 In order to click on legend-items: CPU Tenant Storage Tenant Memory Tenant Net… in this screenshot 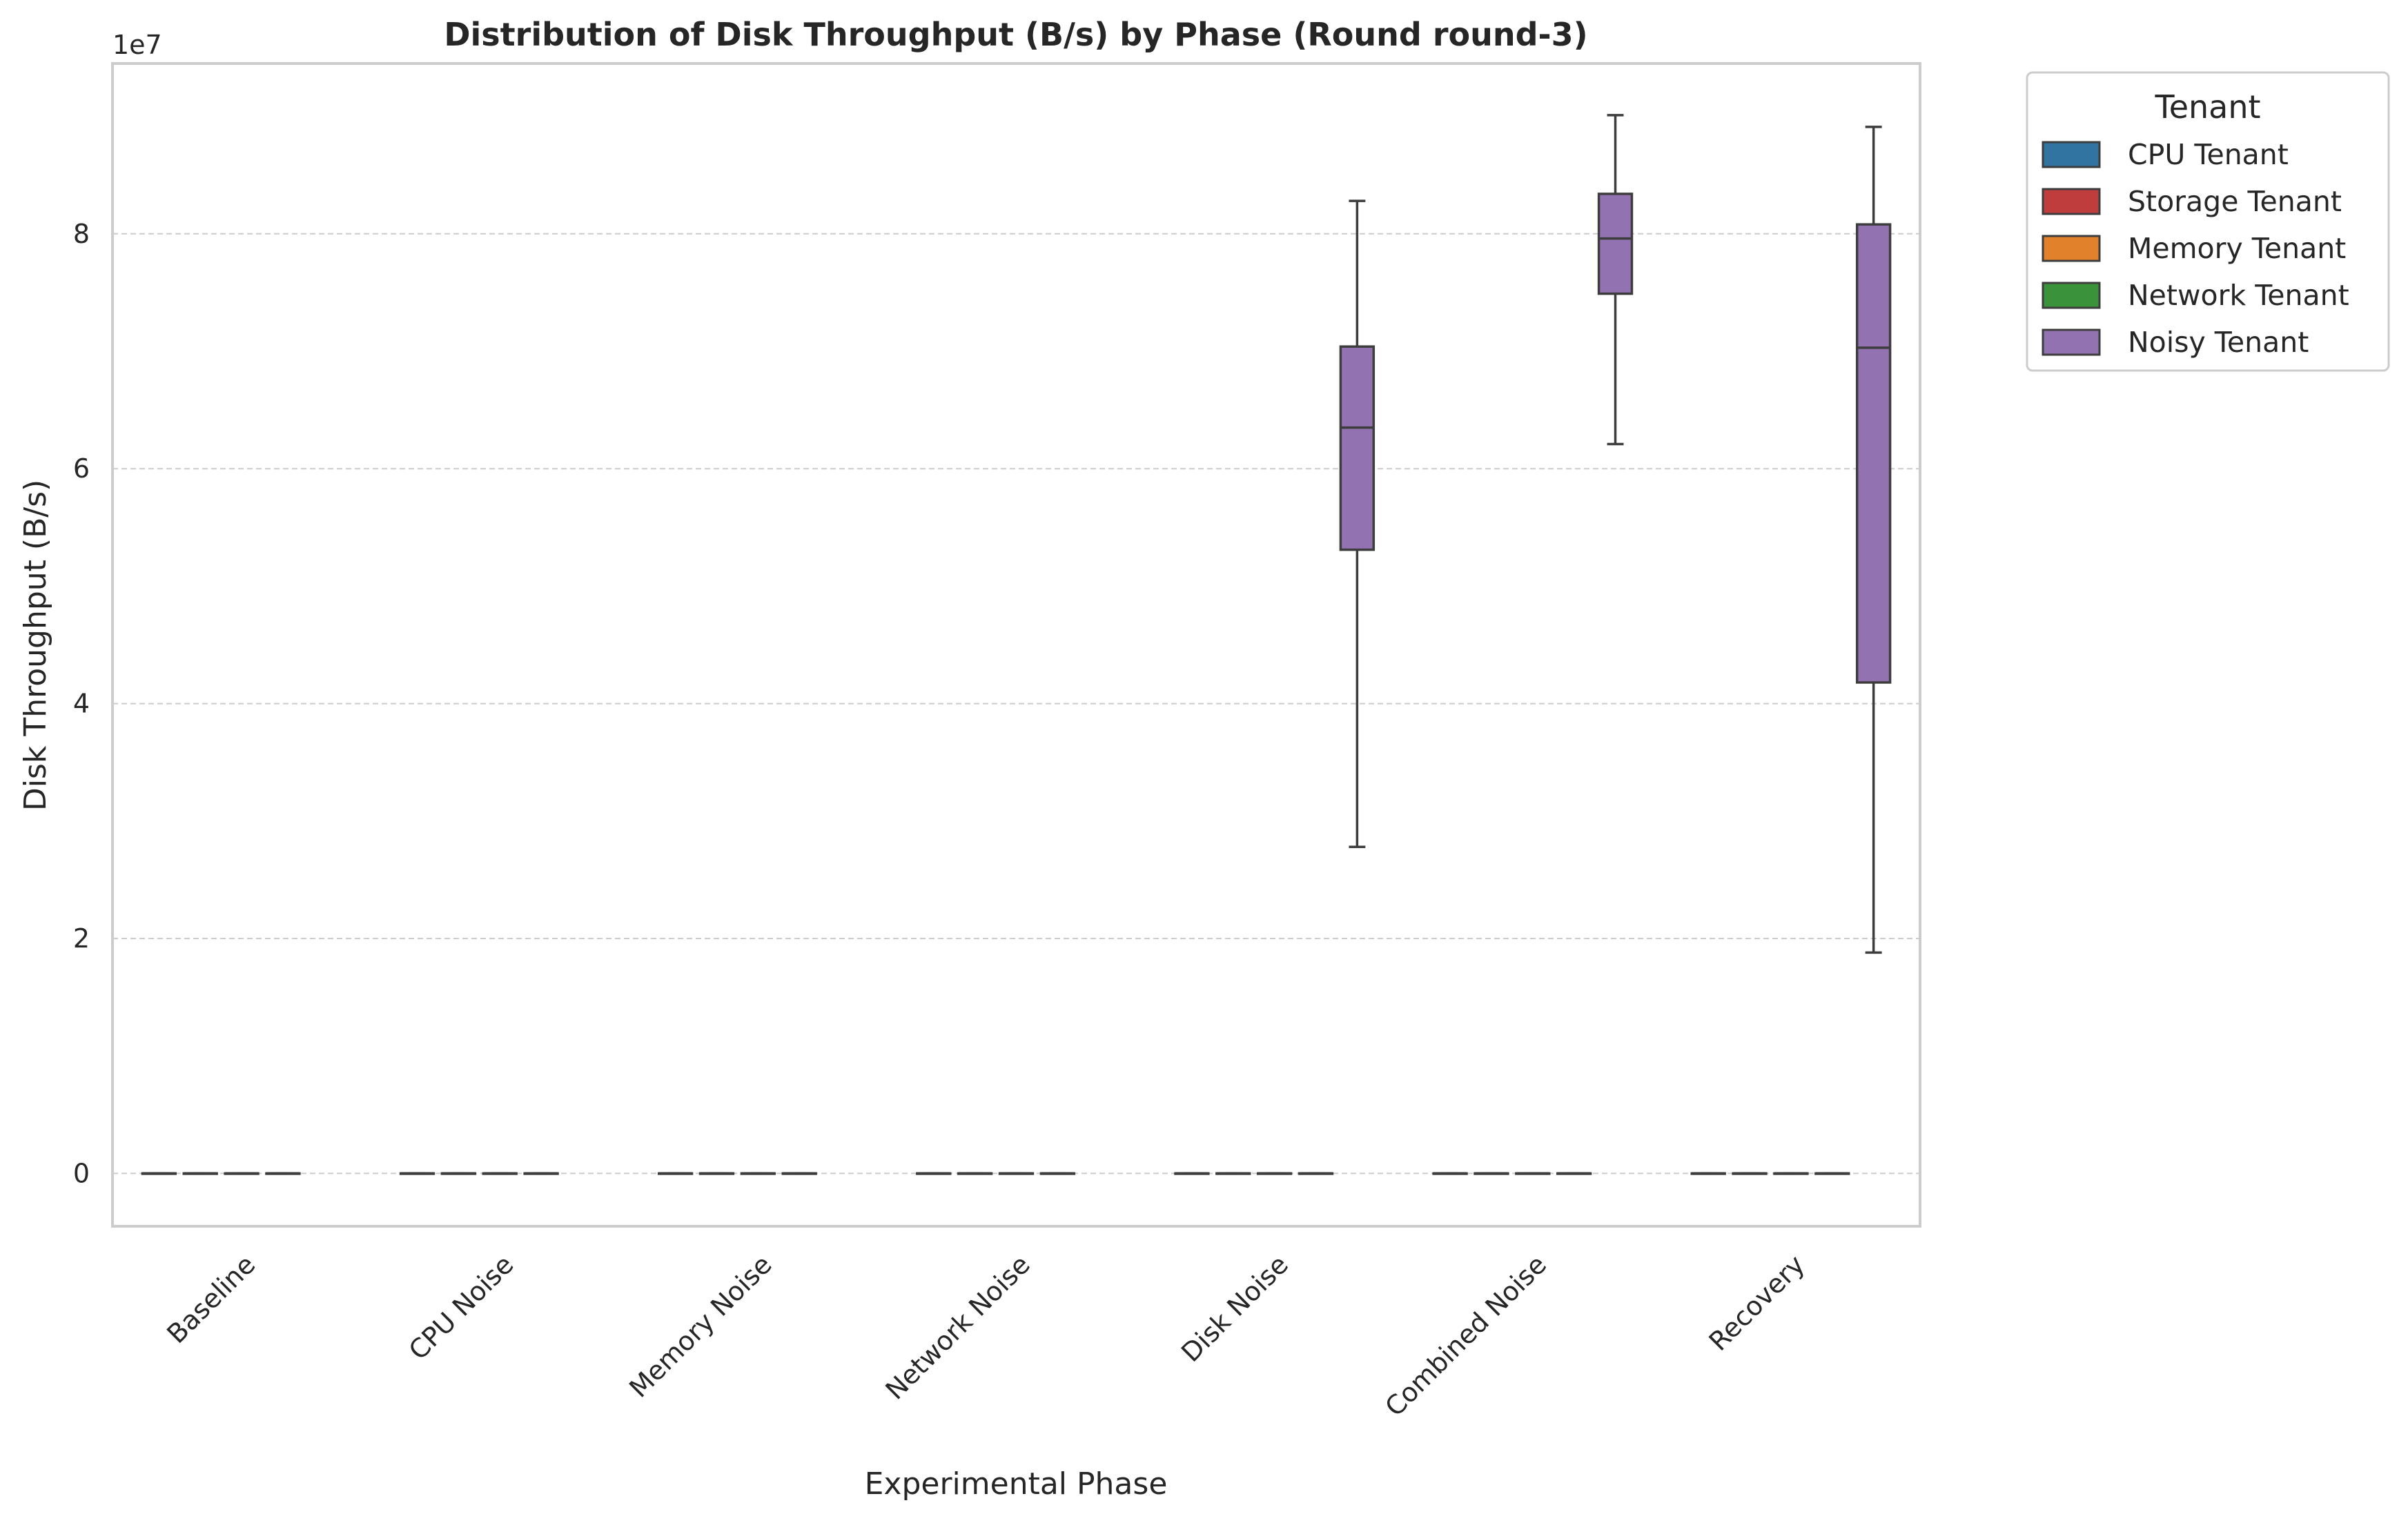, I will do `click(2195, 248)`.